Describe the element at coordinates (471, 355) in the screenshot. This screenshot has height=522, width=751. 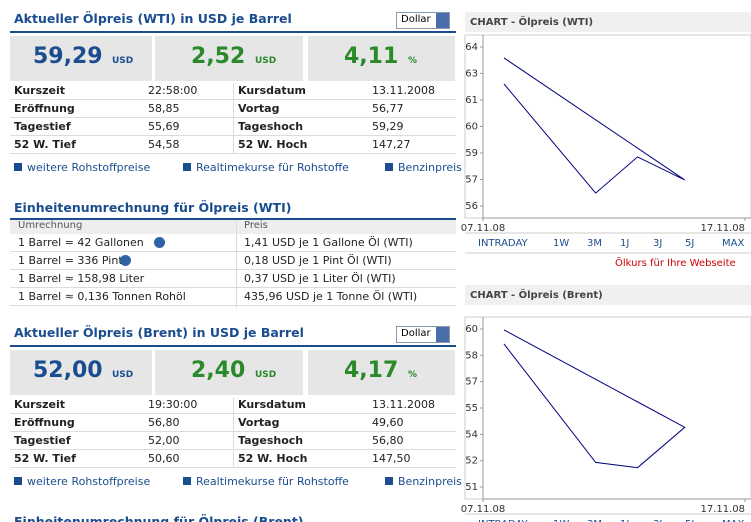
I see `y-tick-label: 58` at that location.